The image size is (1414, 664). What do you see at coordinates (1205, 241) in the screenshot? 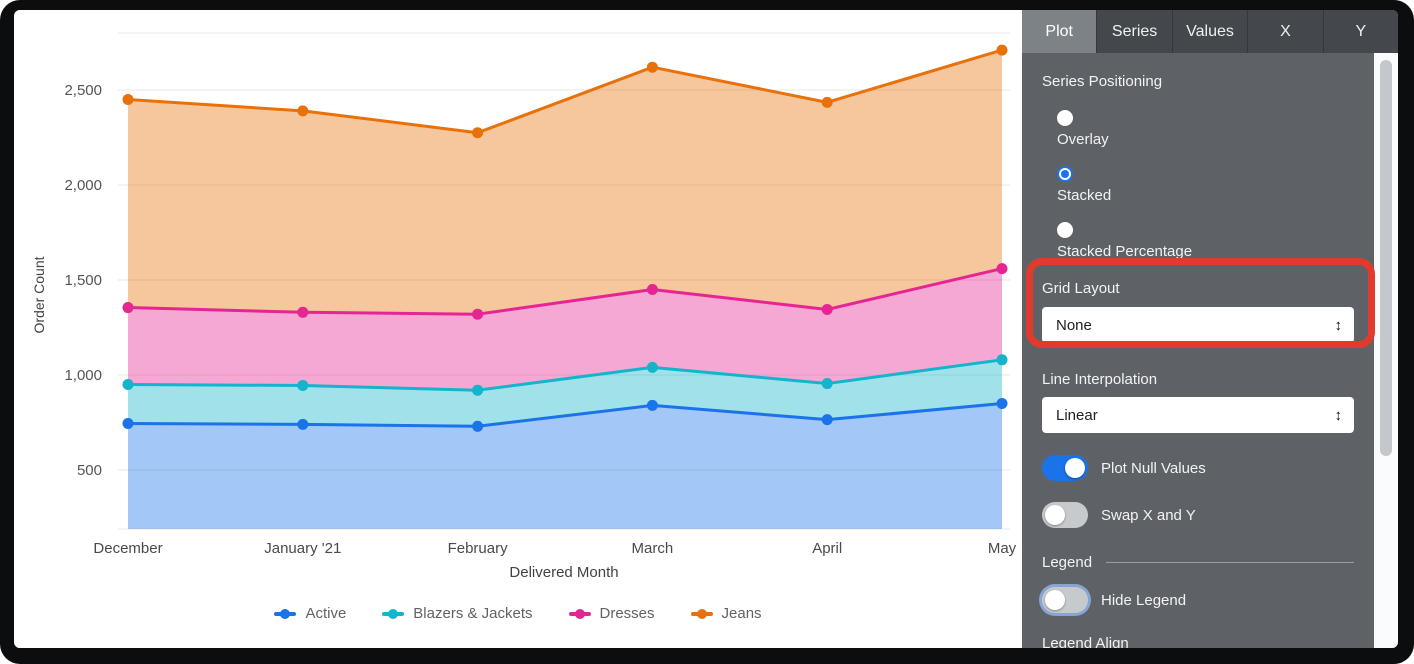
I see `radio-item-stacked-percentage: Stacked Percentage` at bounding box center [1205, 241].